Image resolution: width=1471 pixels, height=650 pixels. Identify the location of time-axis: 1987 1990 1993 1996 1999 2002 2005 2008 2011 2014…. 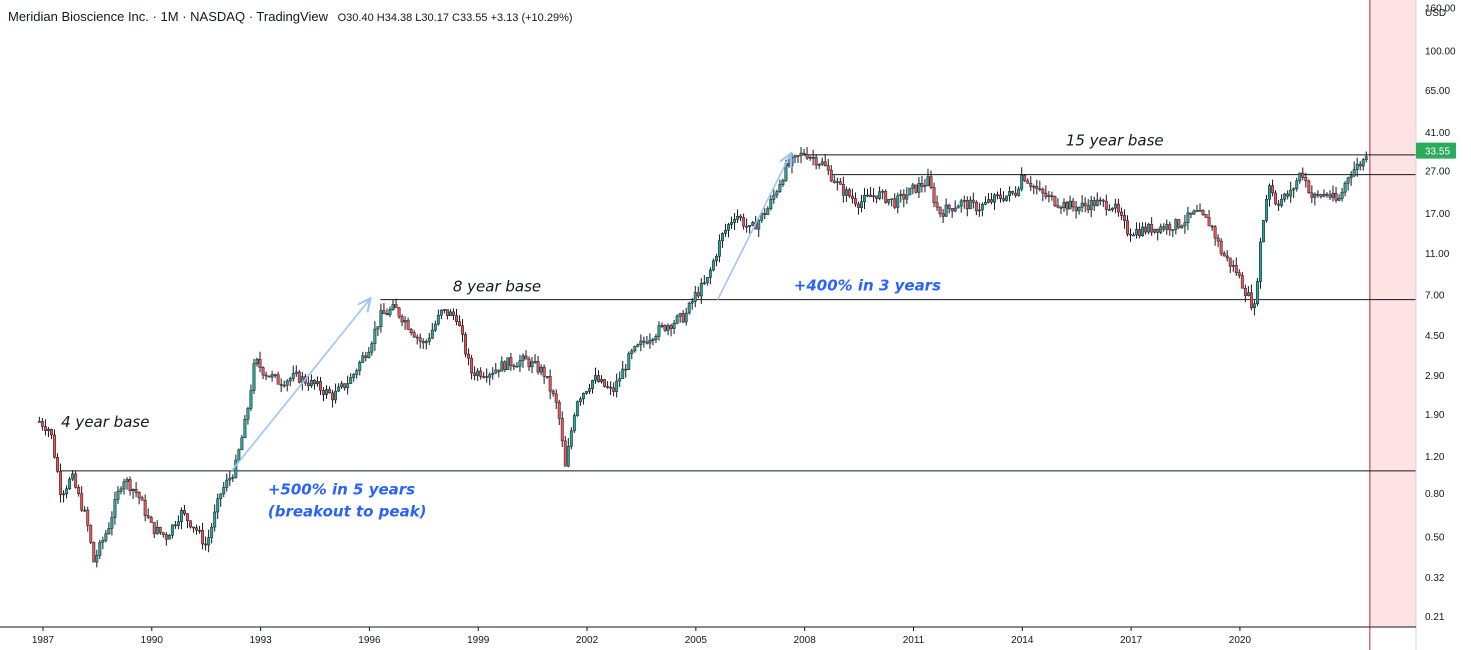
(642, 636).